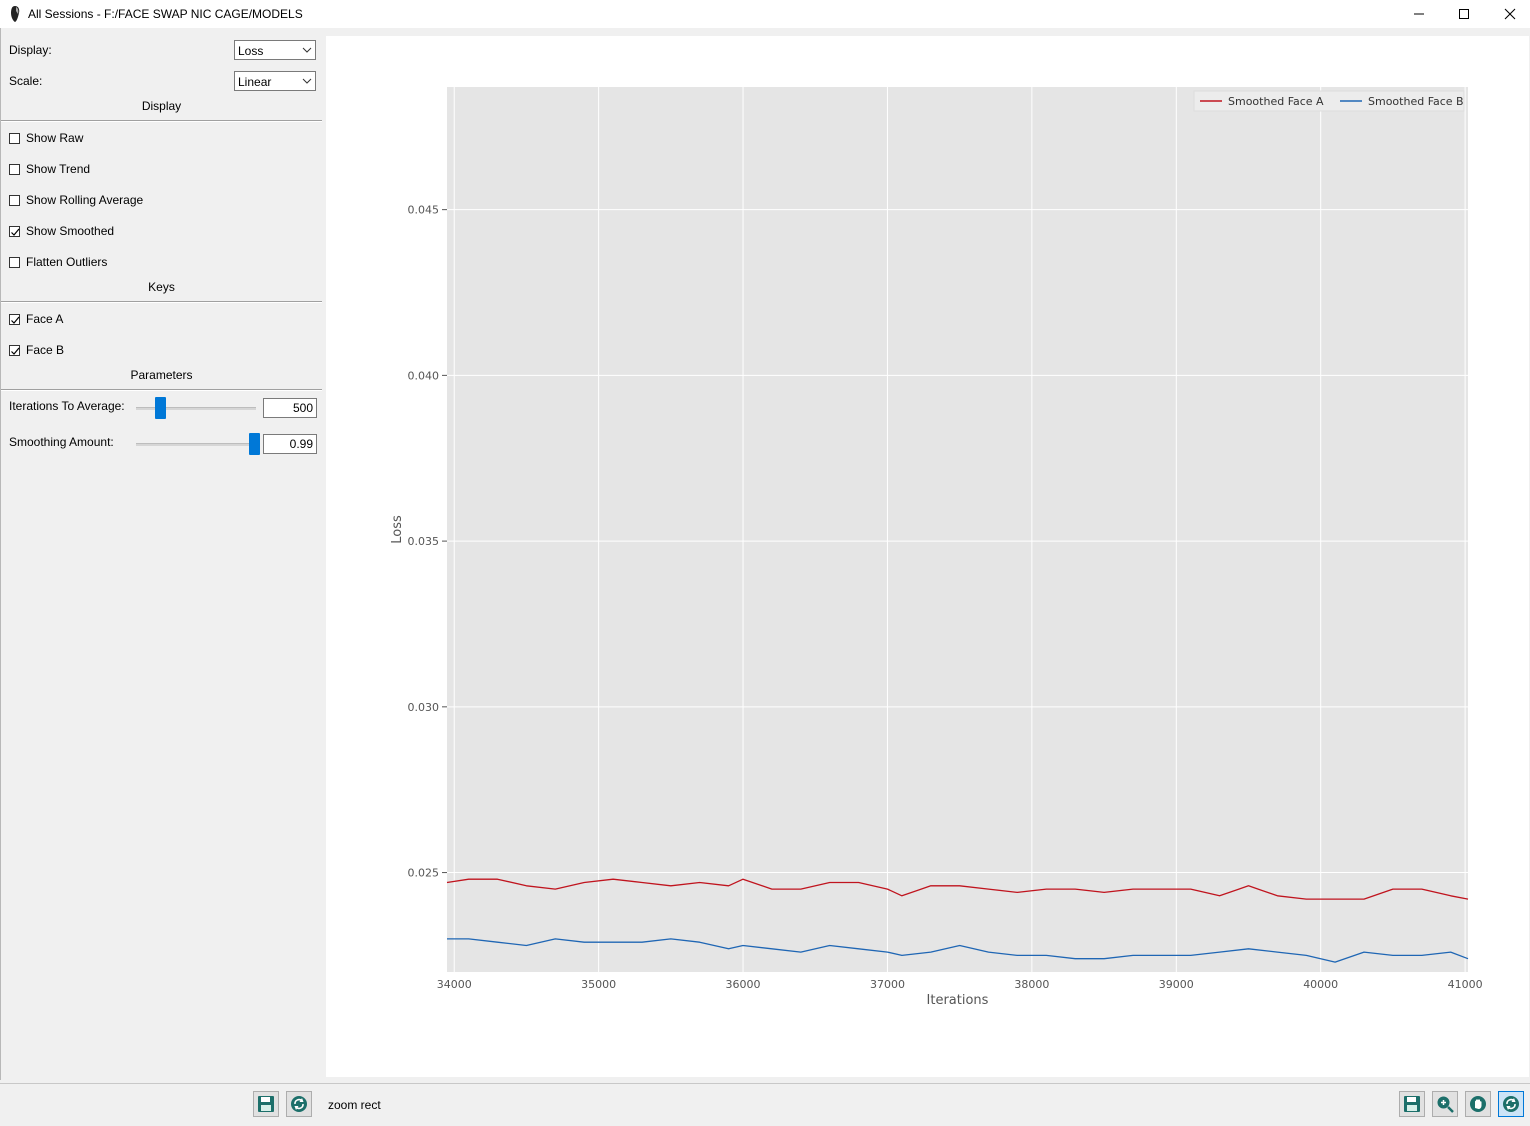 The image size is (1530, 1126). I want to click on y-tick-label: 0.040, so click(424, 375).